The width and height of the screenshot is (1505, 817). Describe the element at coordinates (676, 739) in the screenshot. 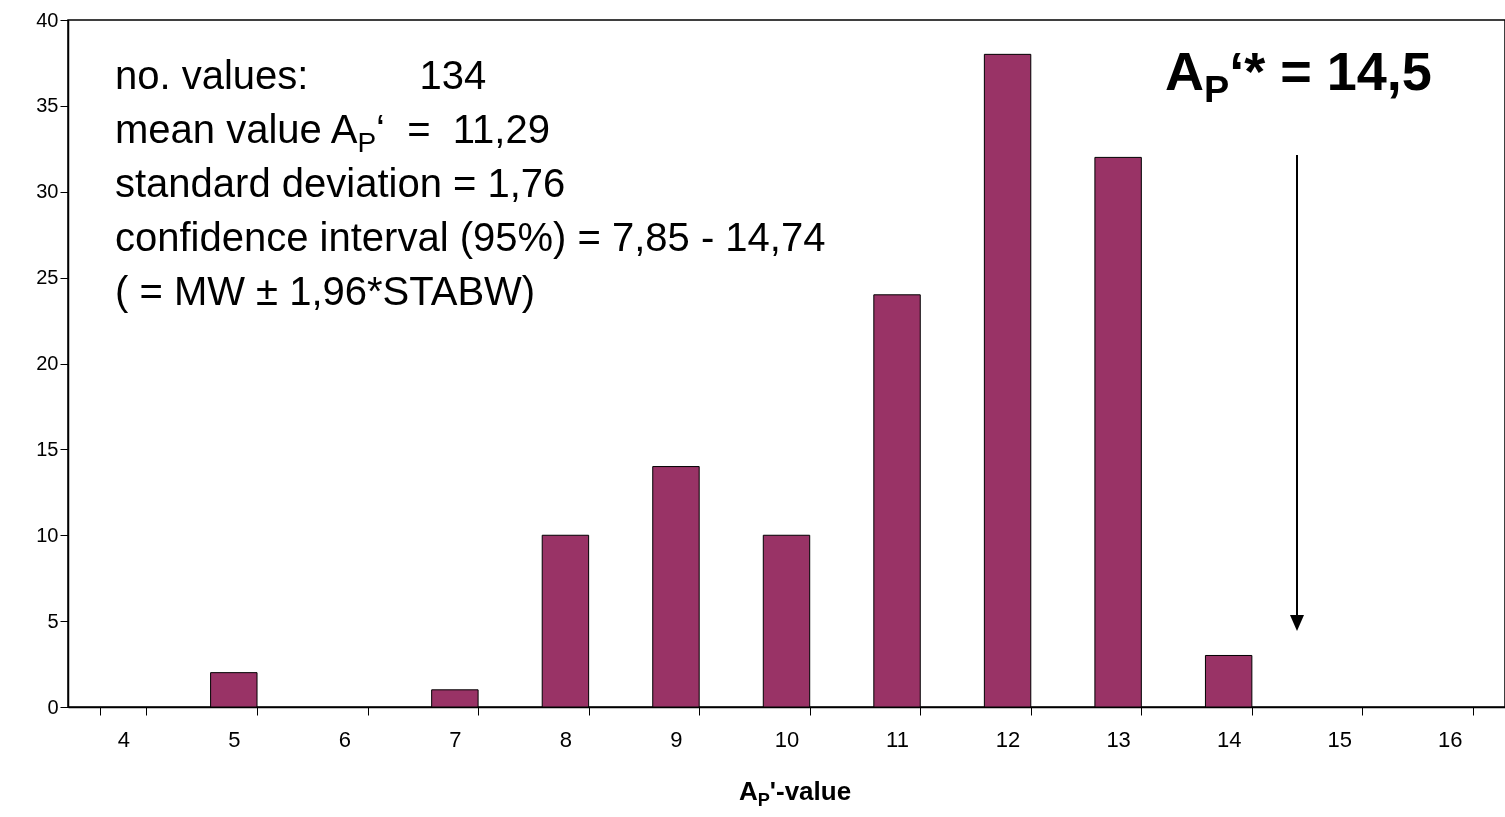

I see `x-tick-label: 9` at that location.